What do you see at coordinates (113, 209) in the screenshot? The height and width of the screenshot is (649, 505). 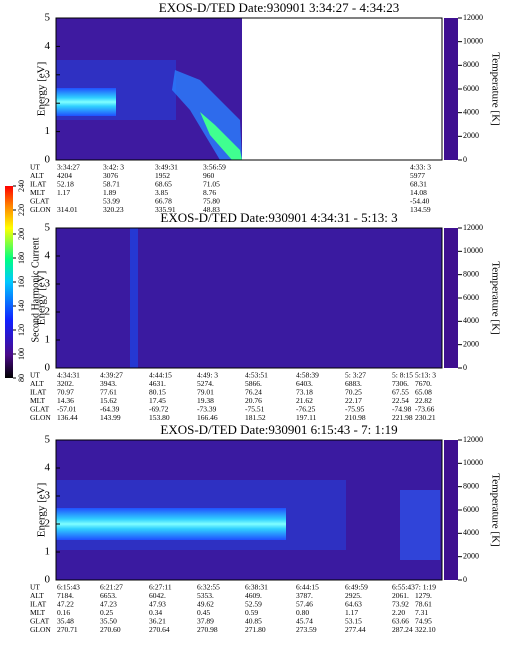 I see `table-cell: 320.23` at bounding box center [113, 209].